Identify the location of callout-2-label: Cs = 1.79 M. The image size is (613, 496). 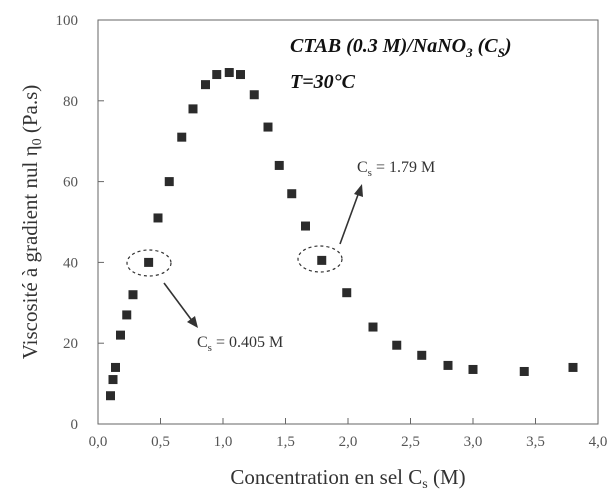
(396, 169).